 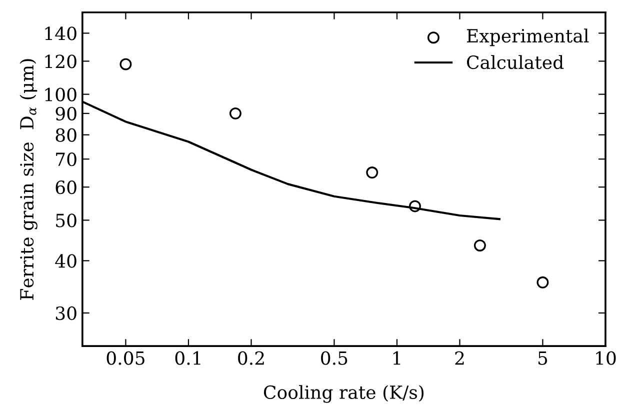 What do you see at coordinates (66, 187) in the screenshot?
I see `y-tick-label: 60` at bounding box center [66, 187].